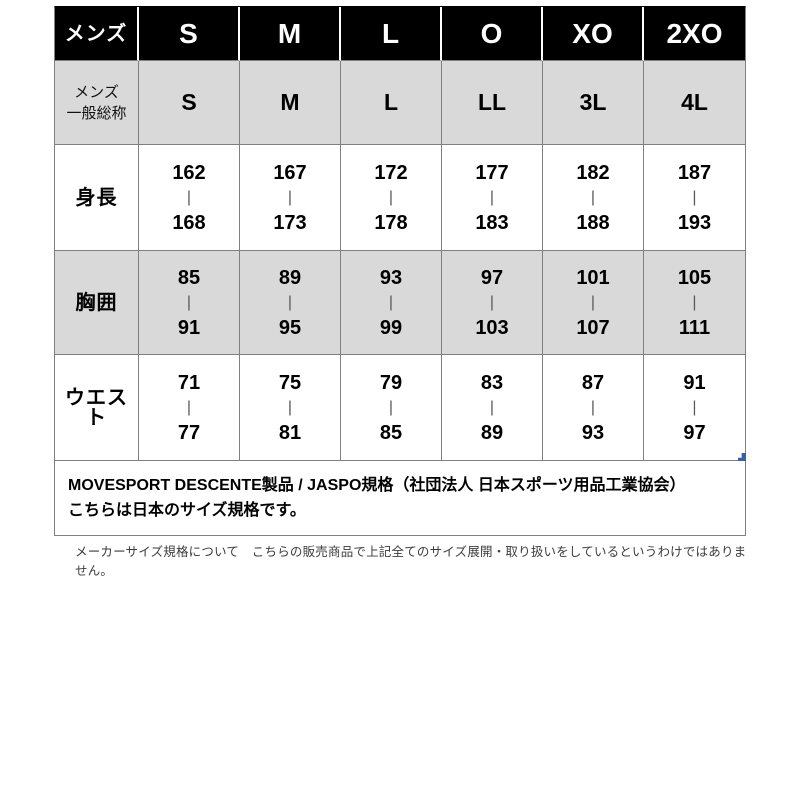 This screenshot has width=800, height=800. I want to click on range-max-value: 168, so click(189, 222).